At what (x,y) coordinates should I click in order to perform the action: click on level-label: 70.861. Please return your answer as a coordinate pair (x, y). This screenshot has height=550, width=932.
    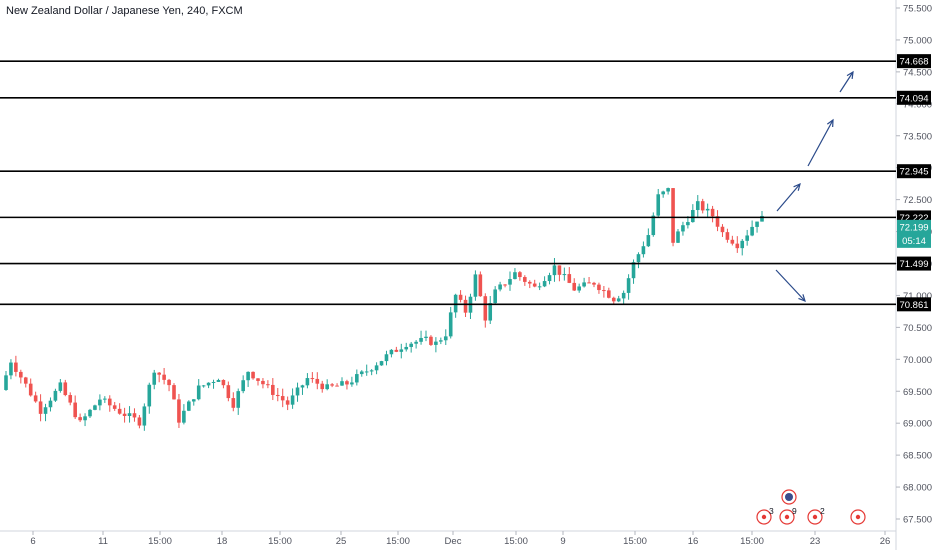
    Looking at the image, I should click on (913, 305).